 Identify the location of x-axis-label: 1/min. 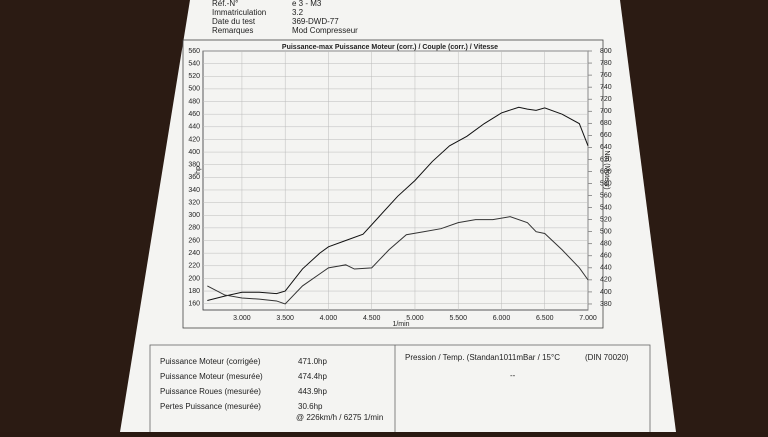
(400, 324).